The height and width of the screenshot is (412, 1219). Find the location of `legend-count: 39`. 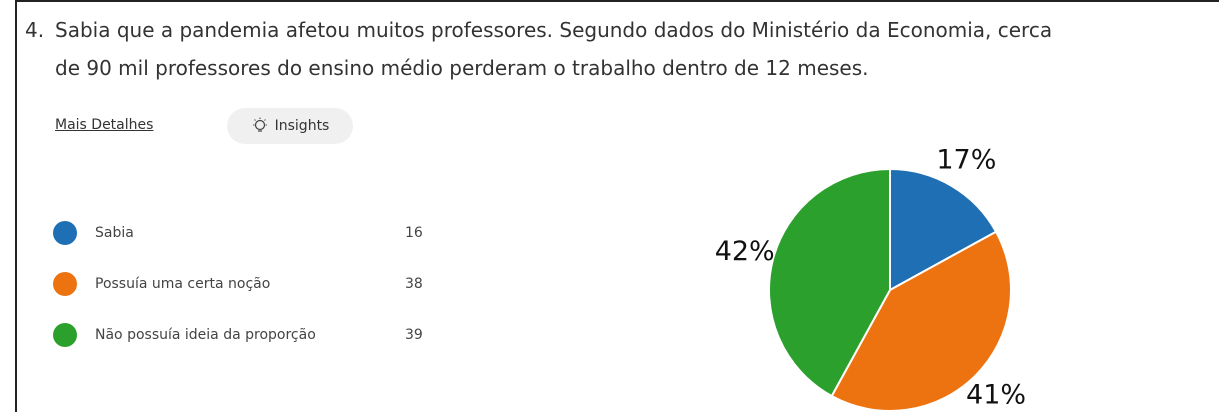

legend-count: 39 is located at coordinates (414, 335).